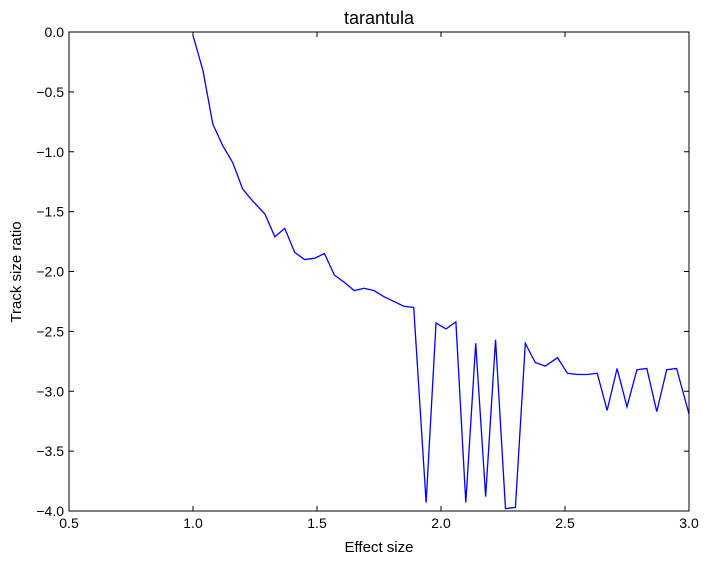 The image size is (709, 569). What do you see at coordinates (50, 451) in the screenshot?
I see `y-tick-label: −3.5` at bounding box center [50, 451].